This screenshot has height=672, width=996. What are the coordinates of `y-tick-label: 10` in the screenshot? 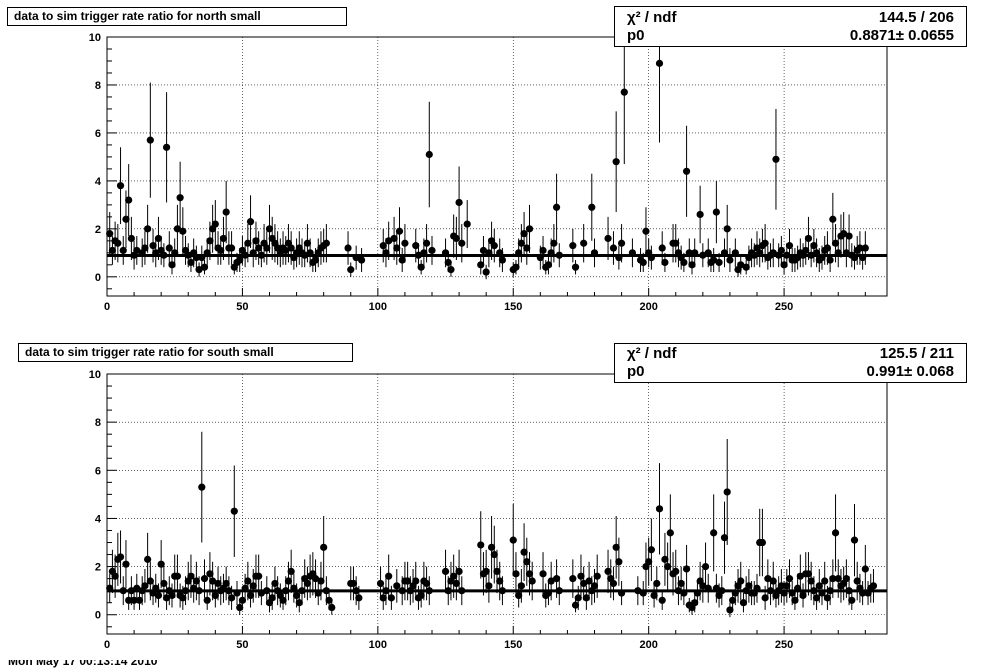 It's located at (95, 38).